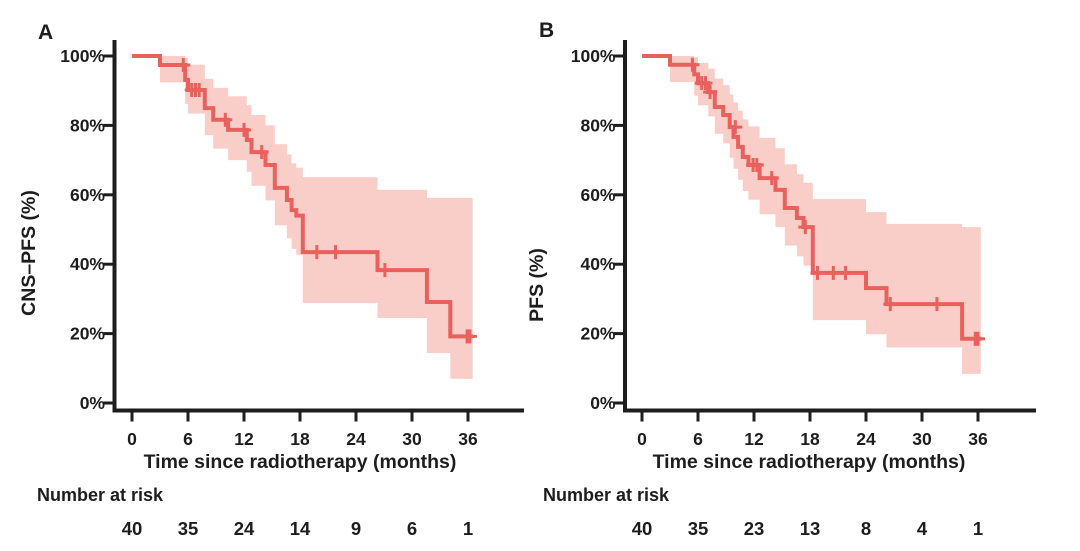 The image size is (1080, 551). Describe the element at coordinates (356, 528) in the screenshot. I see `risk-count: 9` at that location.